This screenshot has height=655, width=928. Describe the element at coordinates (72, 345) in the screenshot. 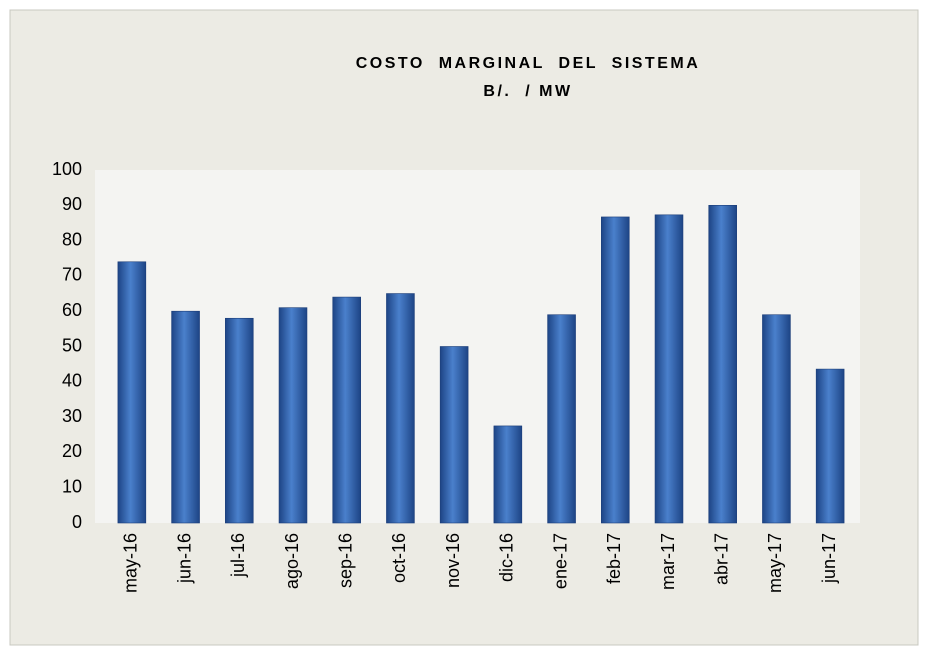

I see `y-tick-label: 50` at that location.